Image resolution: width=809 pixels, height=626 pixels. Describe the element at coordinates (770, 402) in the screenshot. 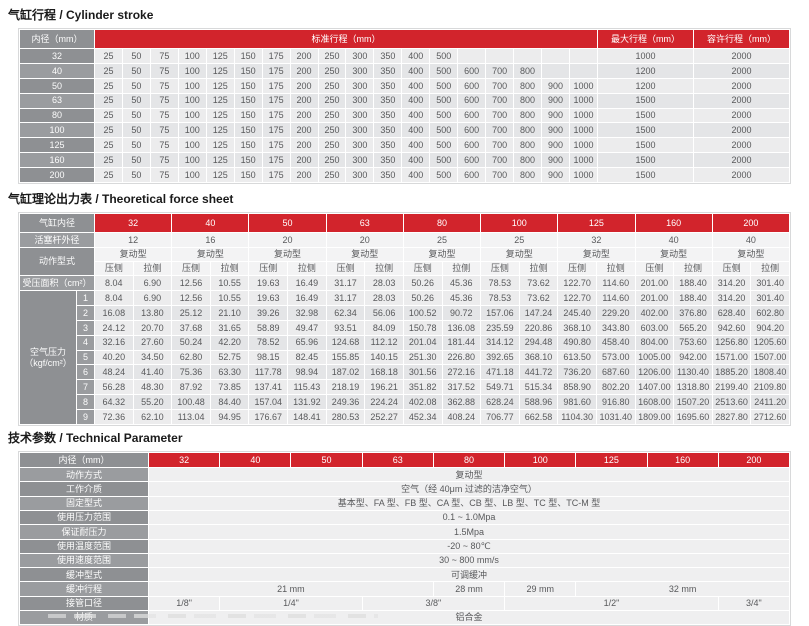

I see `force-value: 2411.20` at that location.